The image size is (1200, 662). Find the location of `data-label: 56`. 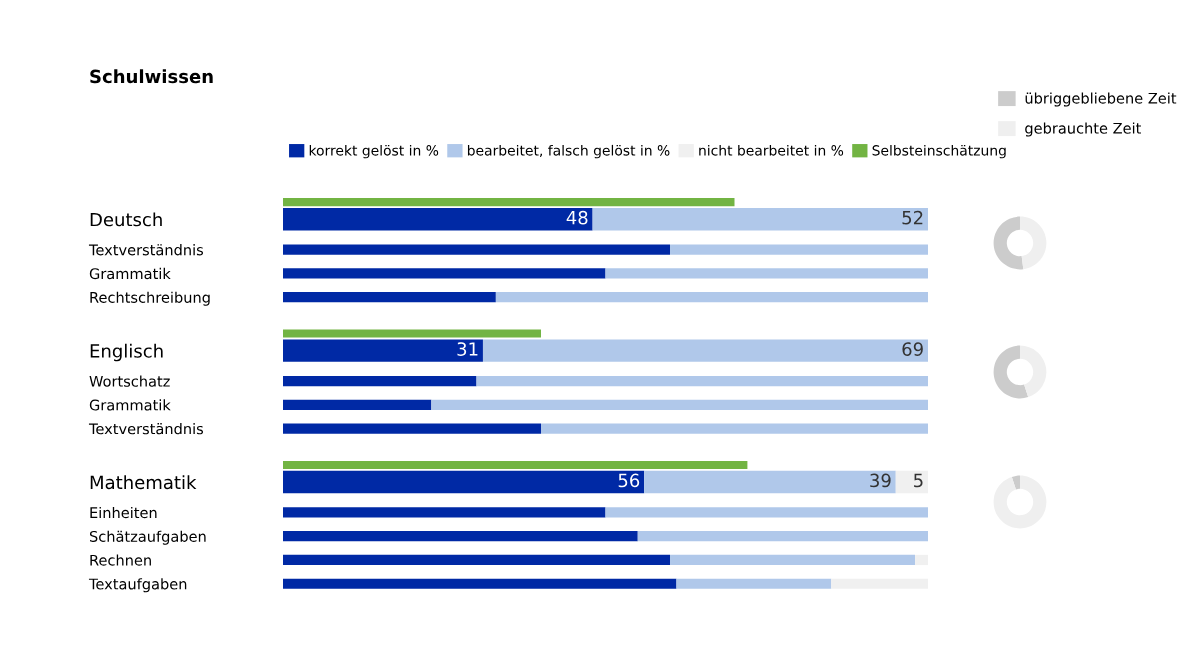

data-label: 56 is located at coordinates (629, 480).